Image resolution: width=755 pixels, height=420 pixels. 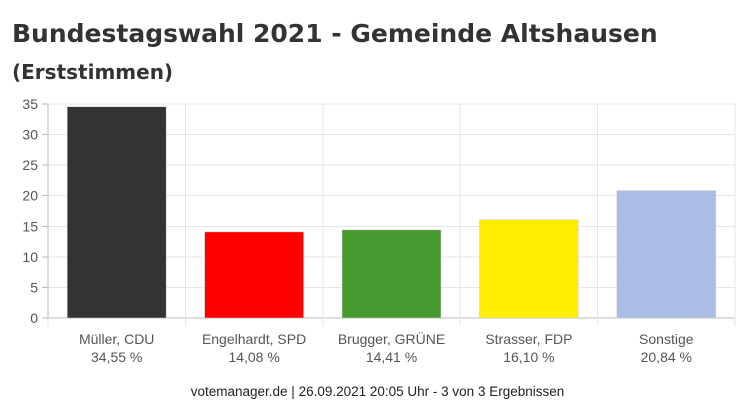 What do you see at coordinates (666, 339) in the screenshot?
I see `x-category-label: Sonstige` at bounding box center [666, 339].